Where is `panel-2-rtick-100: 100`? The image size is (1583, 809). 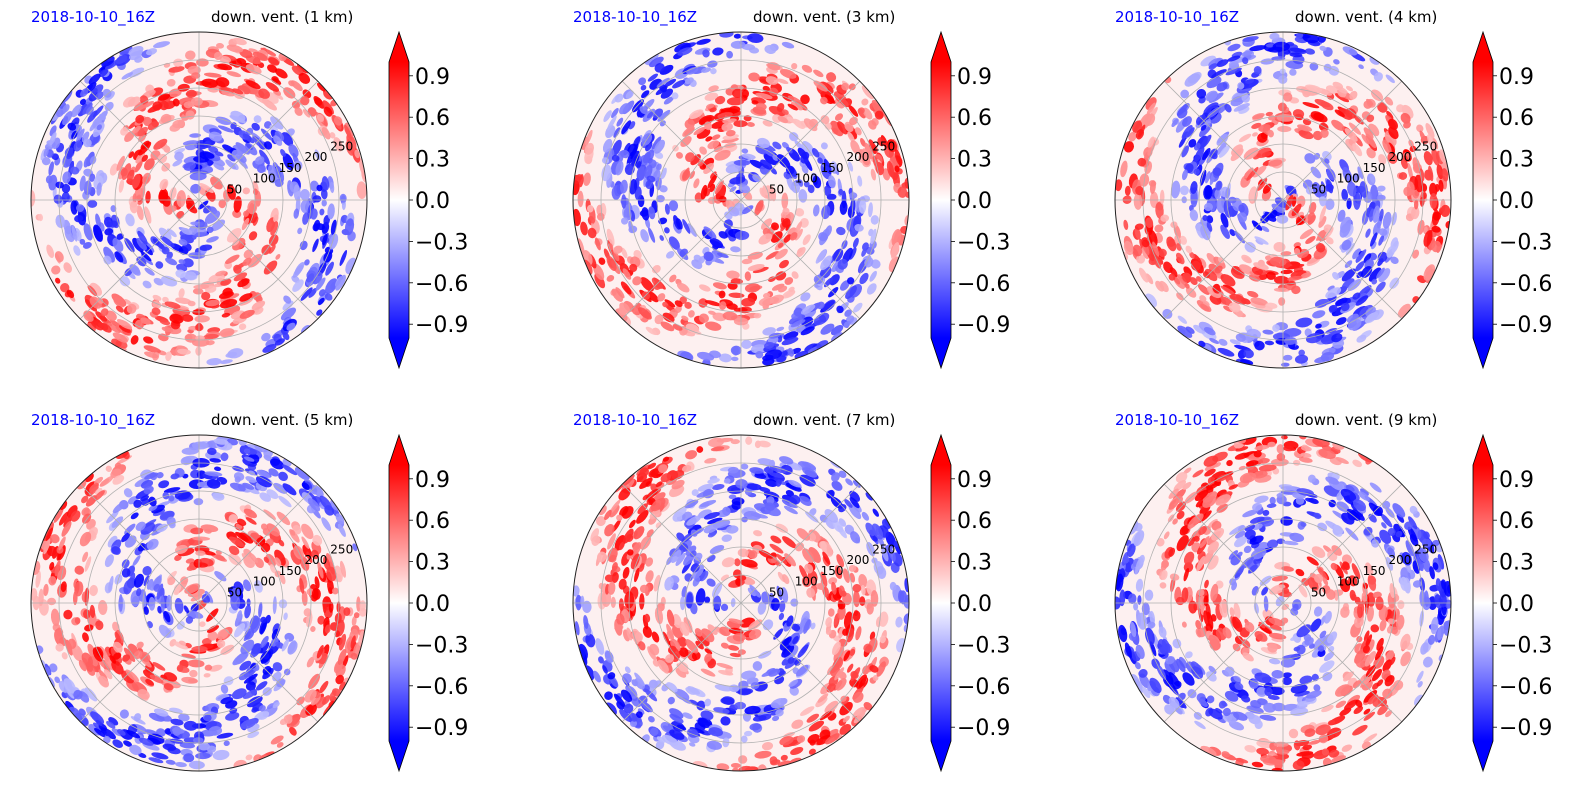 panel-2-rtick-100: 100 is located at coordinates (806, 179).